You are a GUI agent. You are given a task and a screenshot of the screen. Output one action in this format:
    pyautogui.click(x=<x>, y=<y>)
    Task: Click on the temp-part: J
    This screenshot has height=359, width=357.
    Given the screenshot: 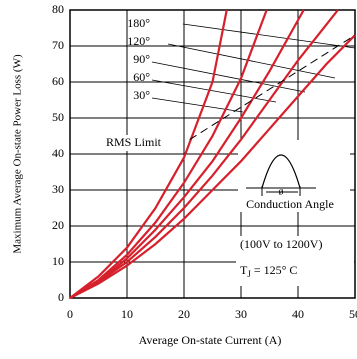 What is the action you would take?
    pyautogui.click(x=249, y=274)
    